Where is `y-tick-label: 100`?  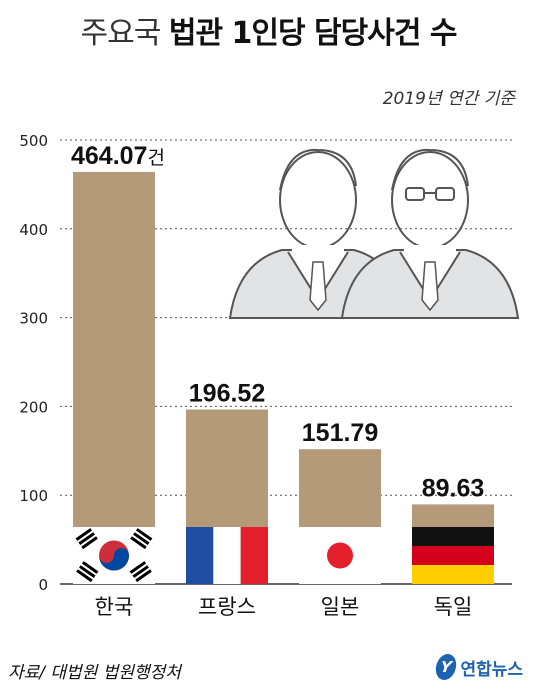
y-tick-label: 100 is located at coordinates (33, 496).